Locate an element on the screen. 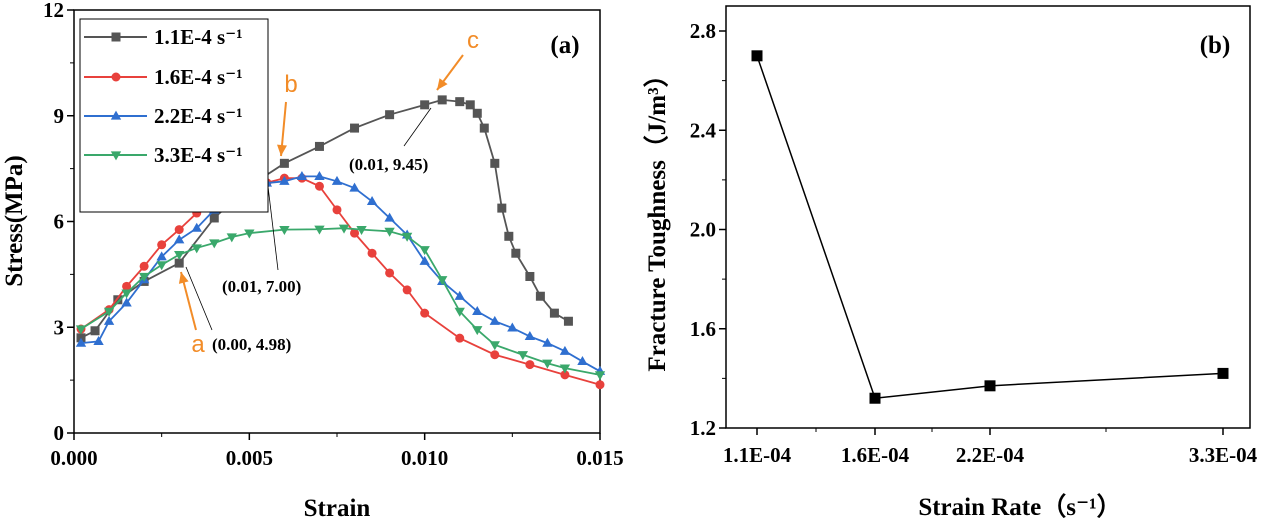 The image size is (1268, 521). x-tick-label: 2.2E-04 is located at coordinates (990, 455).